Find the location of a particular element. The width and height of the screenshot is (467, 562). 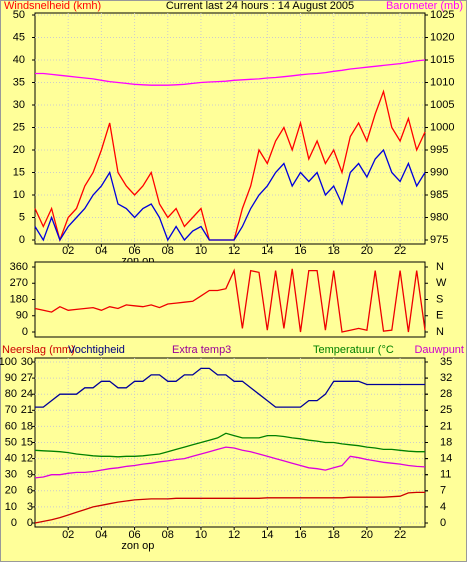

y2-tick-label: 11 is located at coordinates (445, 475).